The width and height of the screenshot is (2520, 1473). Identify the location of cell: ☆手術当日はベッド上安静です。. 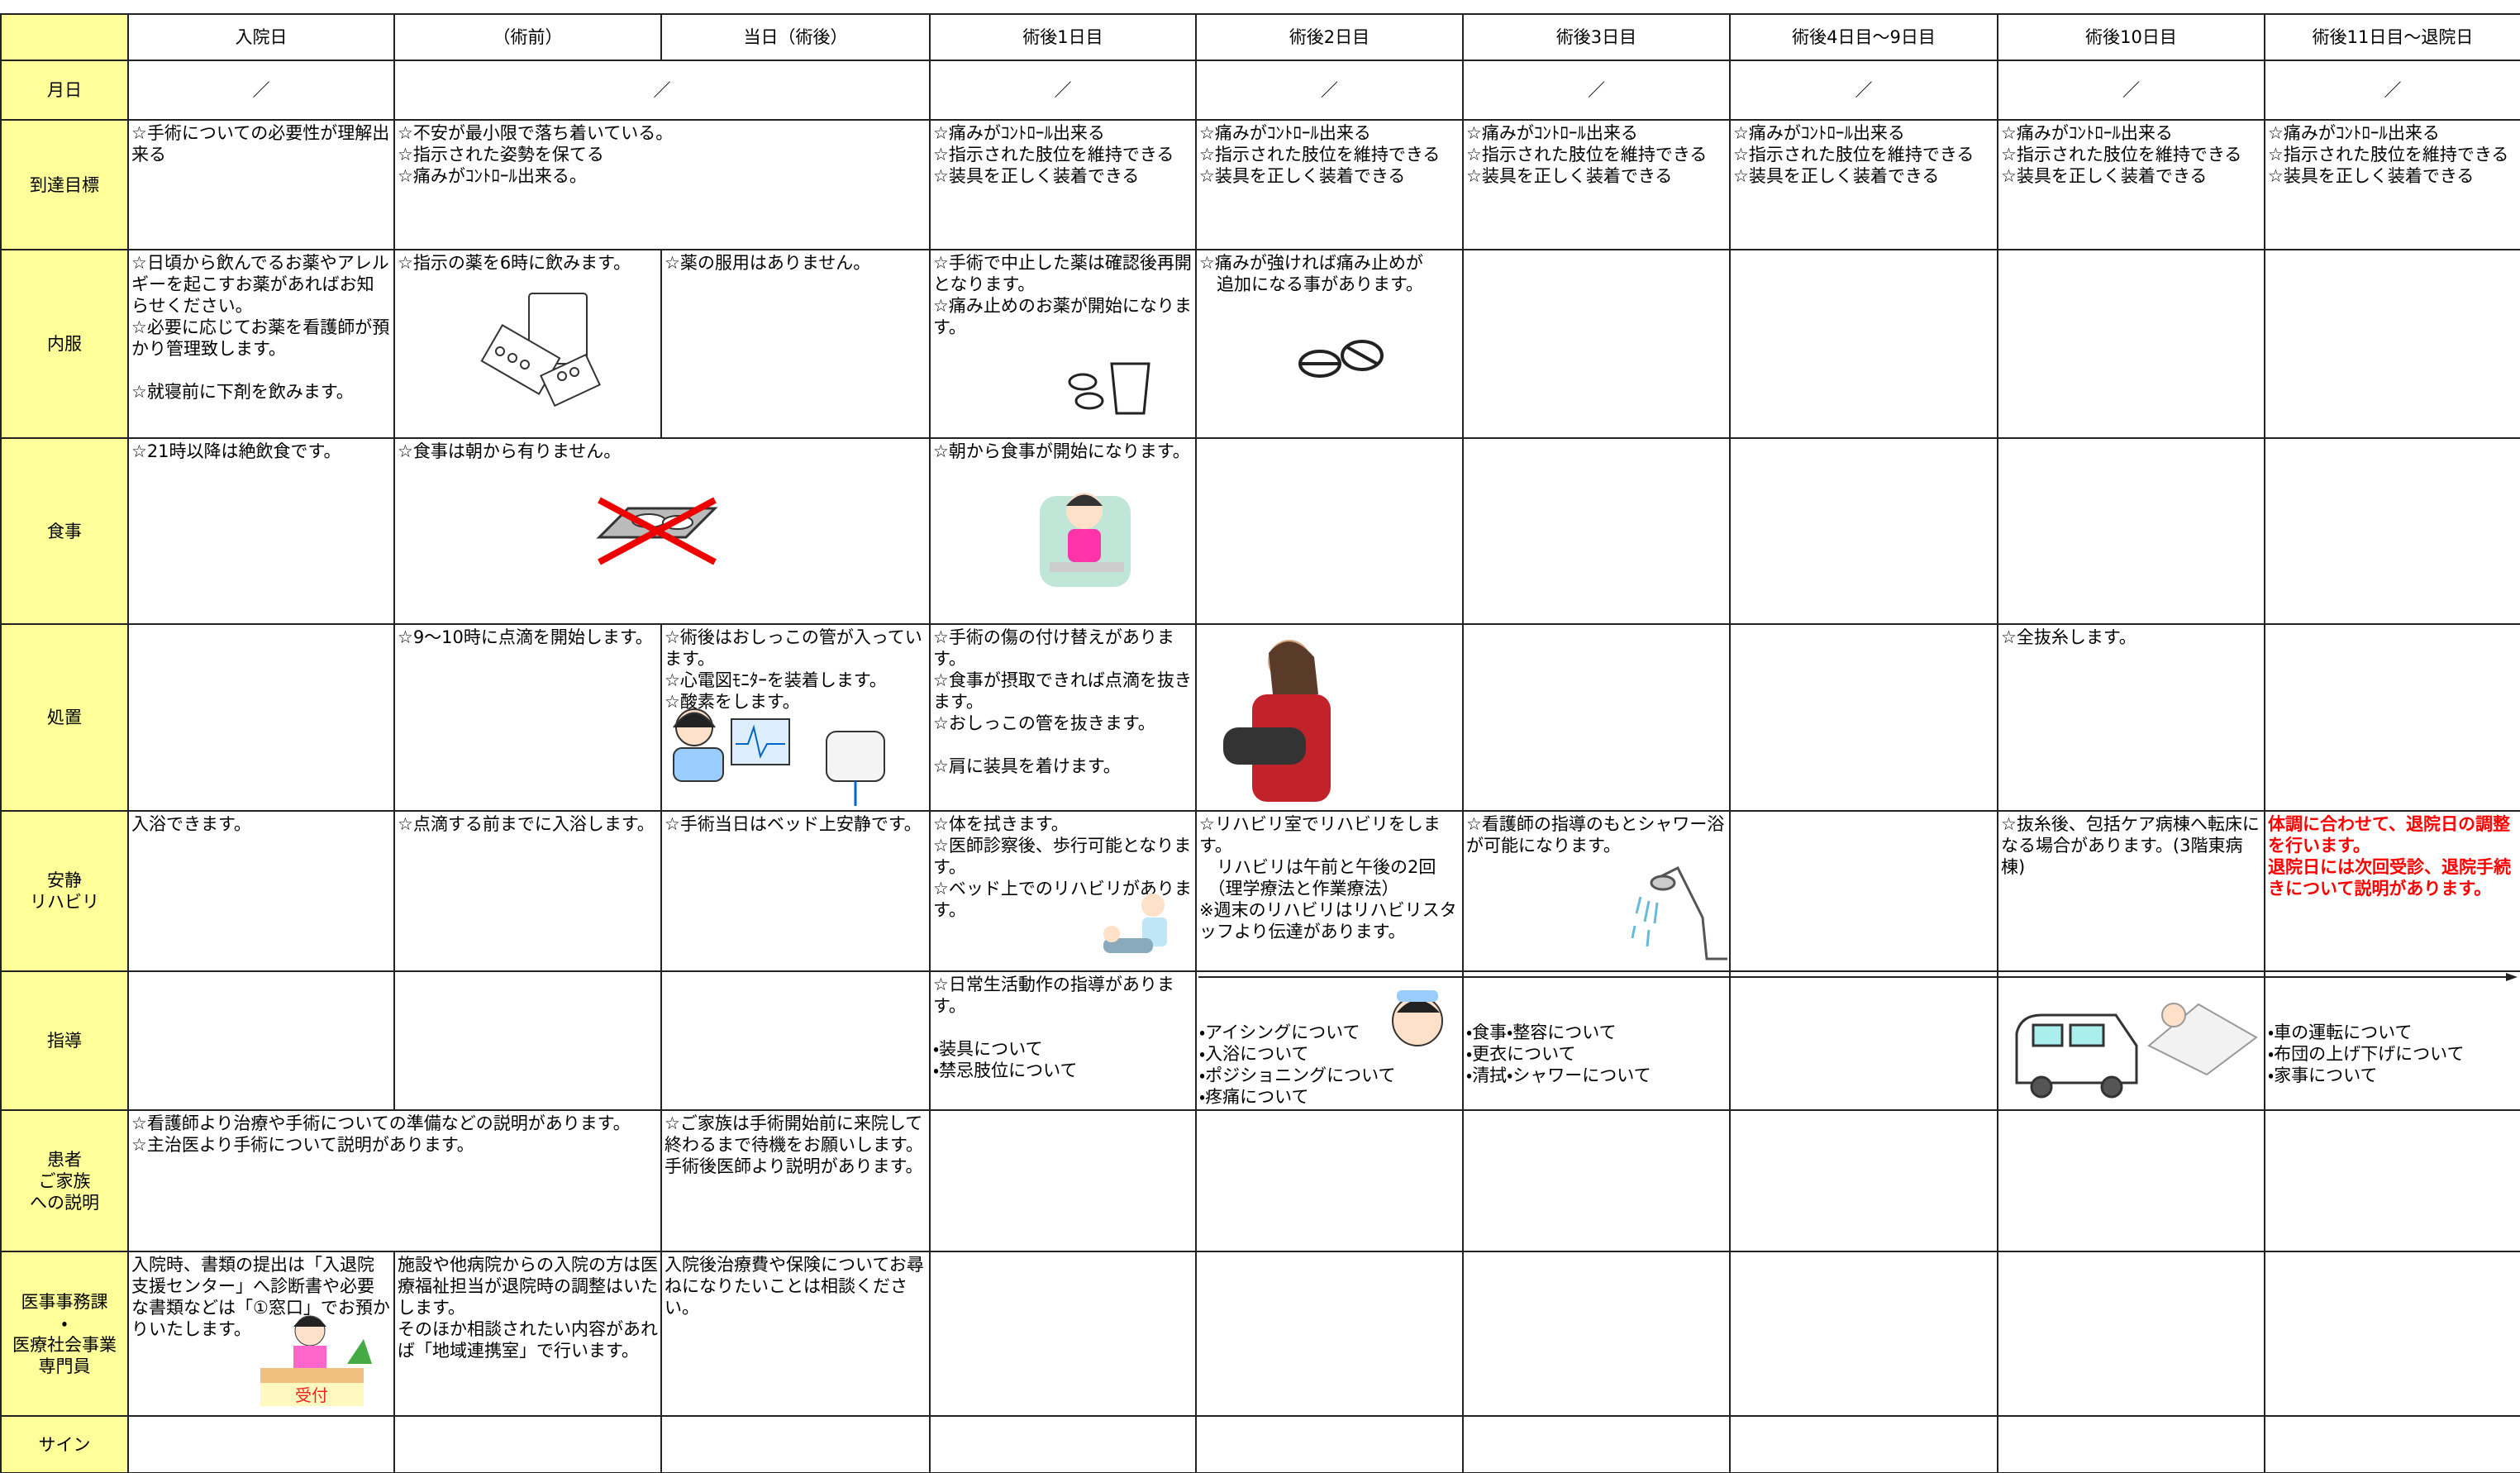
(795, 891).